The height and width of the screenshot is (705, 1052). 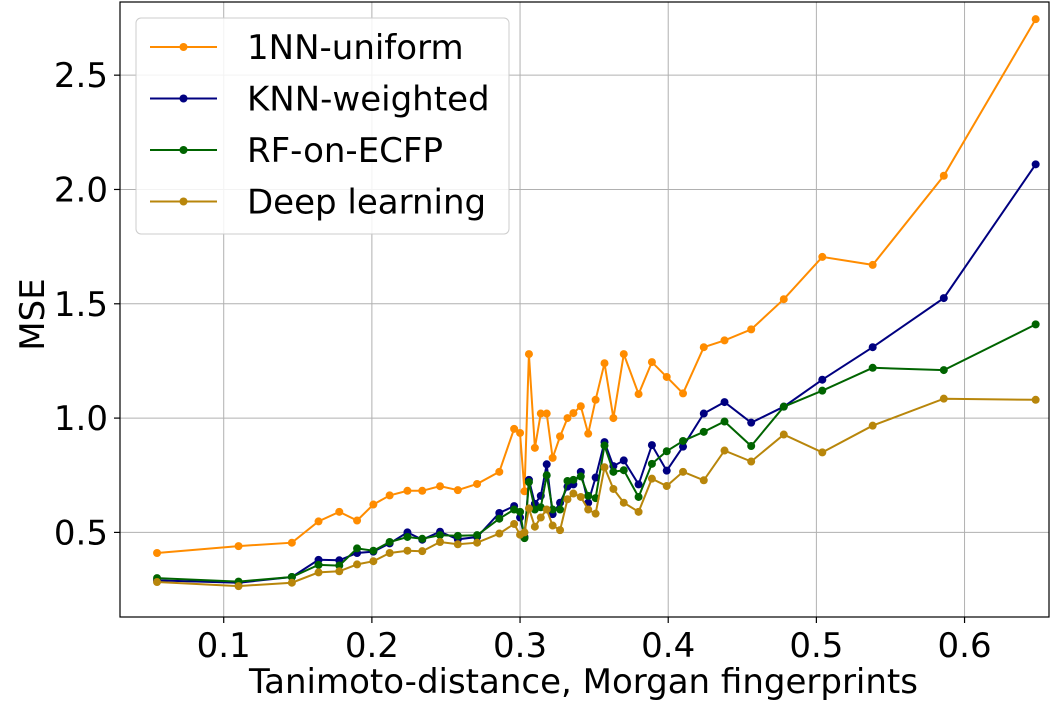 What do you see at coordinates (816, 646) in the screenshot?
I see `x-tick-label: 0.5` at bounding box center [816, 646].